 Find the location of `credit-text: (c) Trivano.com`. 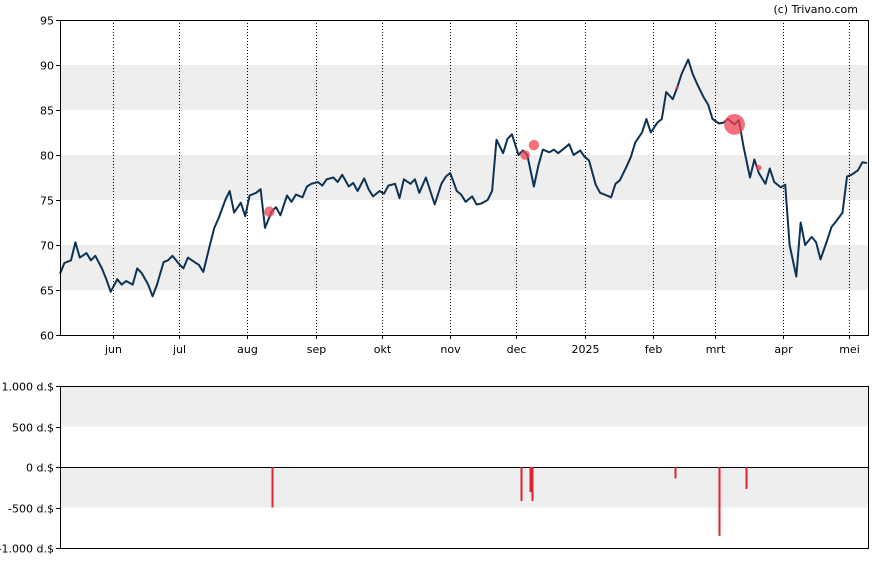

credit-text: (c) Trivano.com is located at coordinates (815, 9).